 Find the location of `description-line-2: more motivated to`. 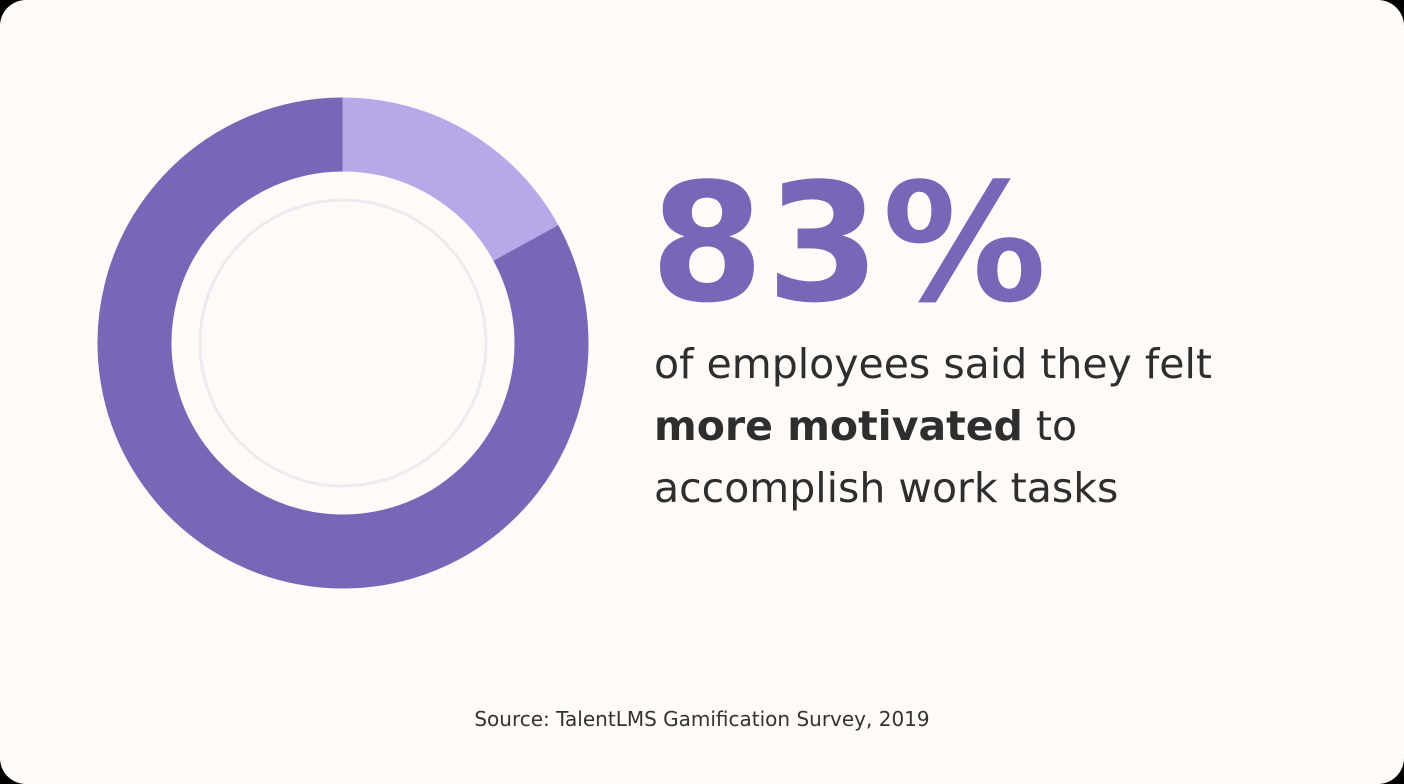

description-line-2: more motivated to is located at coordinates (1004, 426).